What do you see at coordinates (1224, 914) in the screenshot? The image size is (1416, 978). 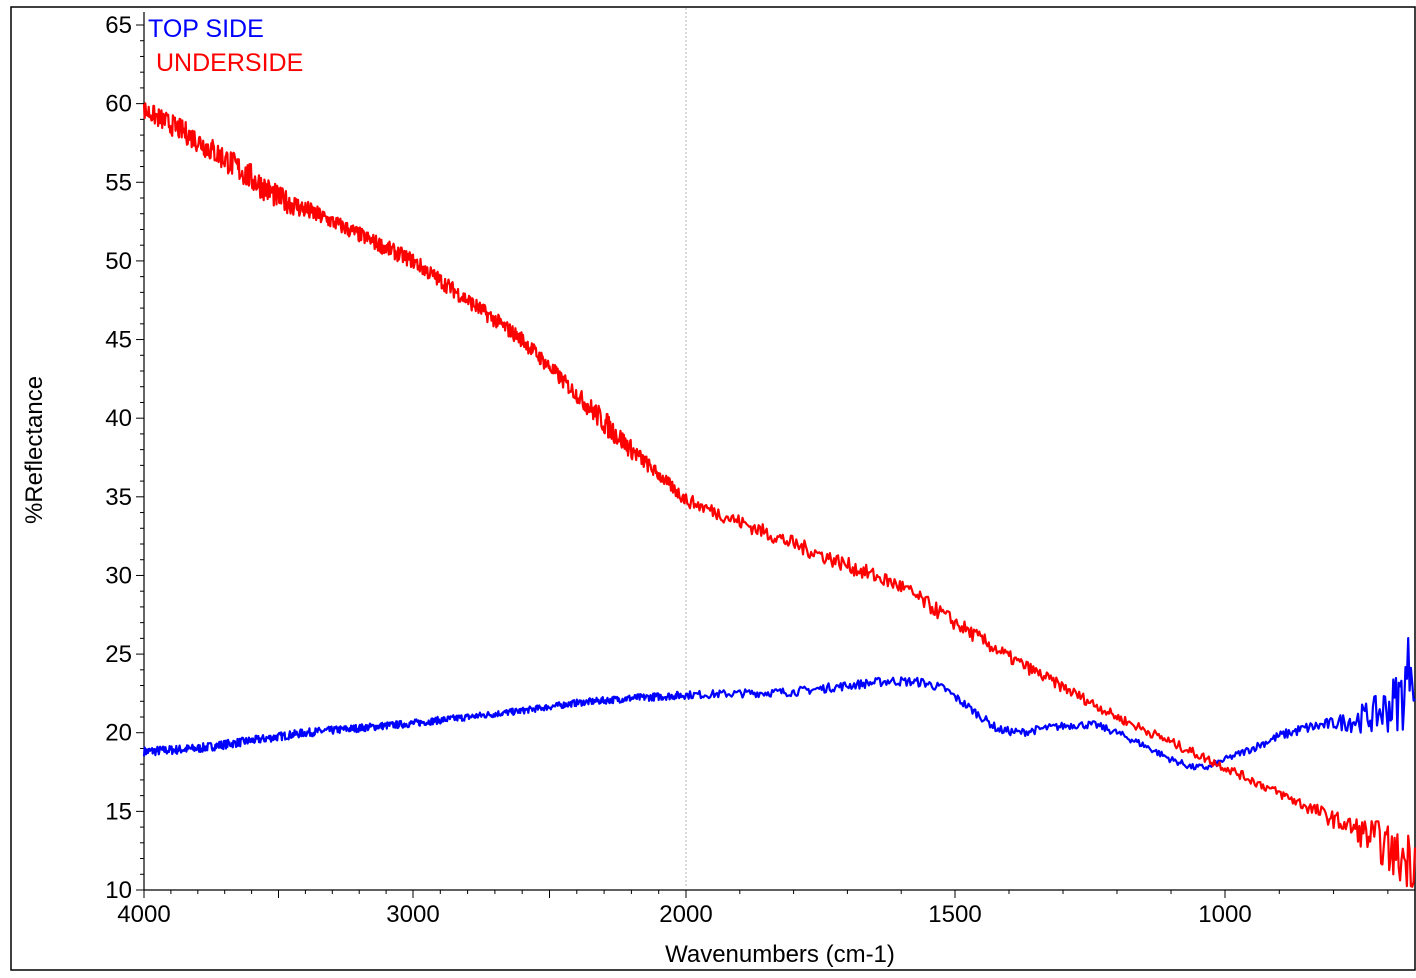 I see `x-tick-label: 1000` at bounding box center [1224, 914].